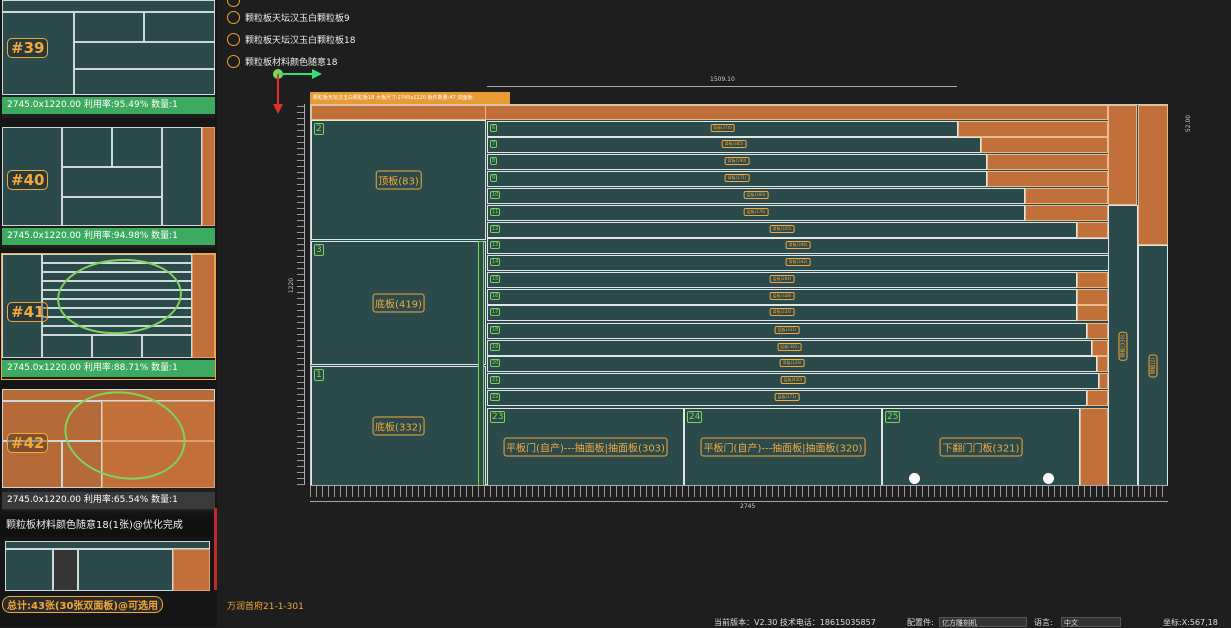 Image resolution: width=1231 pixels, height=628 pixels. I want to click on panel-side-1: 侧板(330), so click(1123, 345).